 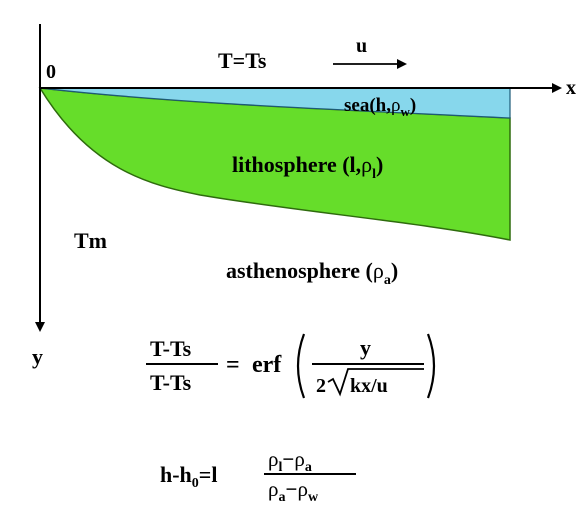 What do you see at coordinates (275, 103) in the screenshot?
I see `sea-region` at bounding box center [275, 103].